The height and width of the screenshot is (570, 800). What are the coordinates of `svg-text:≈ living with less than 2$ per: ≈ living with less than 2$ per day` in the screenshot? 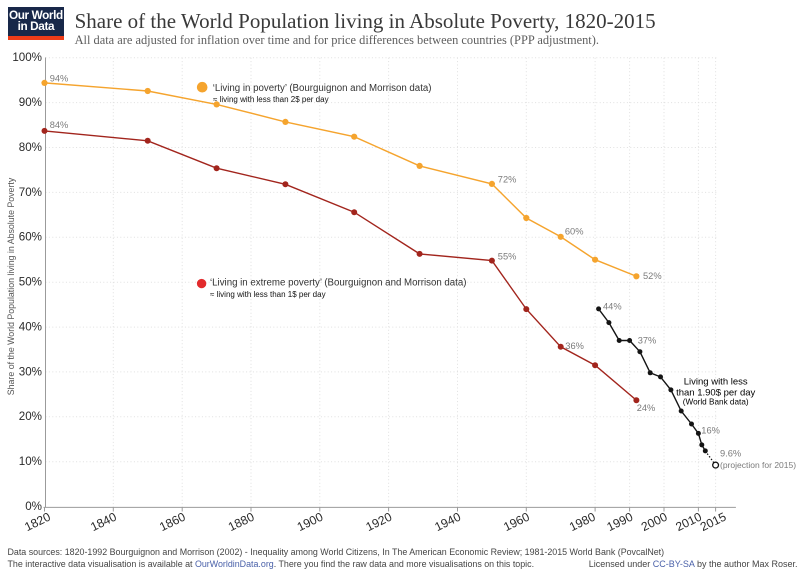 It's located at (271, 99).